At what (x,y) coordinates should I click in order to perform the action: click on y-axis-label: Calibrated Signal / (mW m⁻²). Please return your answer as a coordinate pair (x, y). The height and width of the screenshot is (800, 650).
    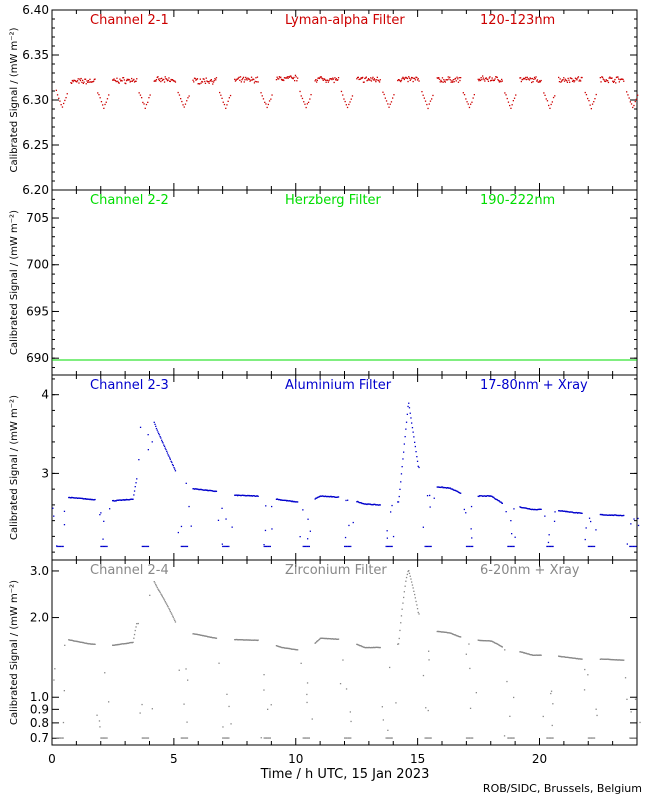
    Looking at the image, I should click on (14, 282).